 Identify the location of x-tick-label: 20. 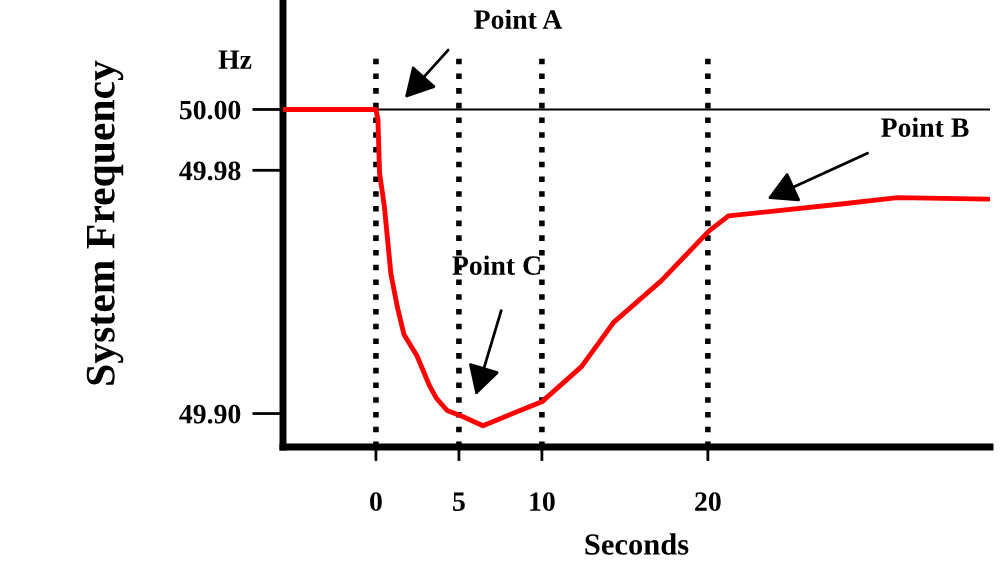
(708, 501).